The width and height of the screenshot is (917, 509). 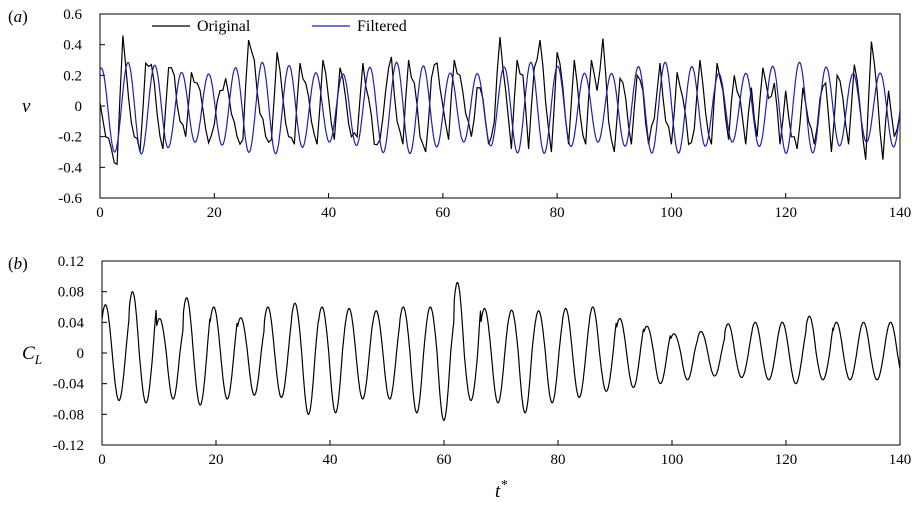 What do you see at coordinates (18, 263) in the screenshot?
I see `panel-label: (b)` at bounding box center [18, 263].